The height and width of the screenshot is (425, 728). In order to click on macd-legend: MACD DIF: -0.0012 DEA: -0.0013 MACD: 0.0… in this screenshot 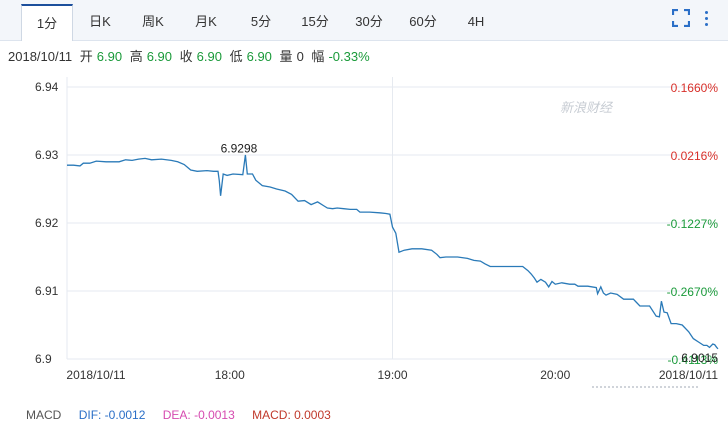, I will do `click(185, 415)`.